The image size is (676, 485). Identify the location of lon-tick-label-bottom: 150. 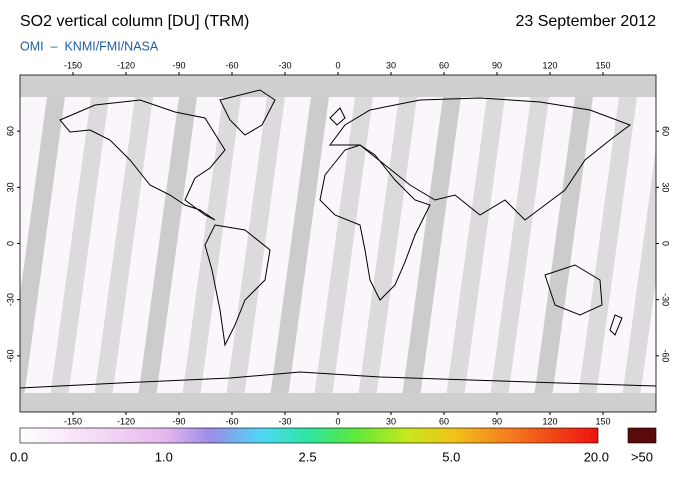
(602, 421).